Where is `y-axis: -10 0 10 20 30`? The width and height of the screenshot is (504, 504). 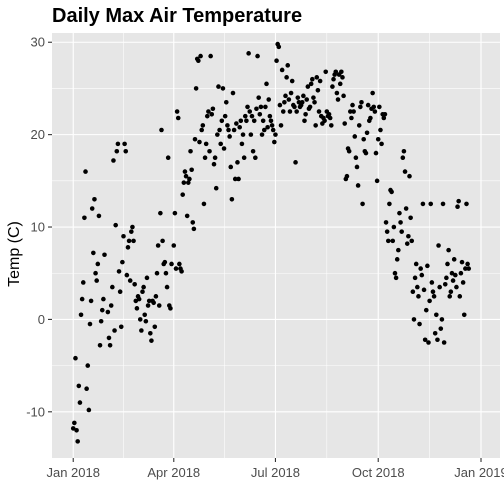 y-axis: -10 0 10 20 30 is located at coordinates (39, 227).